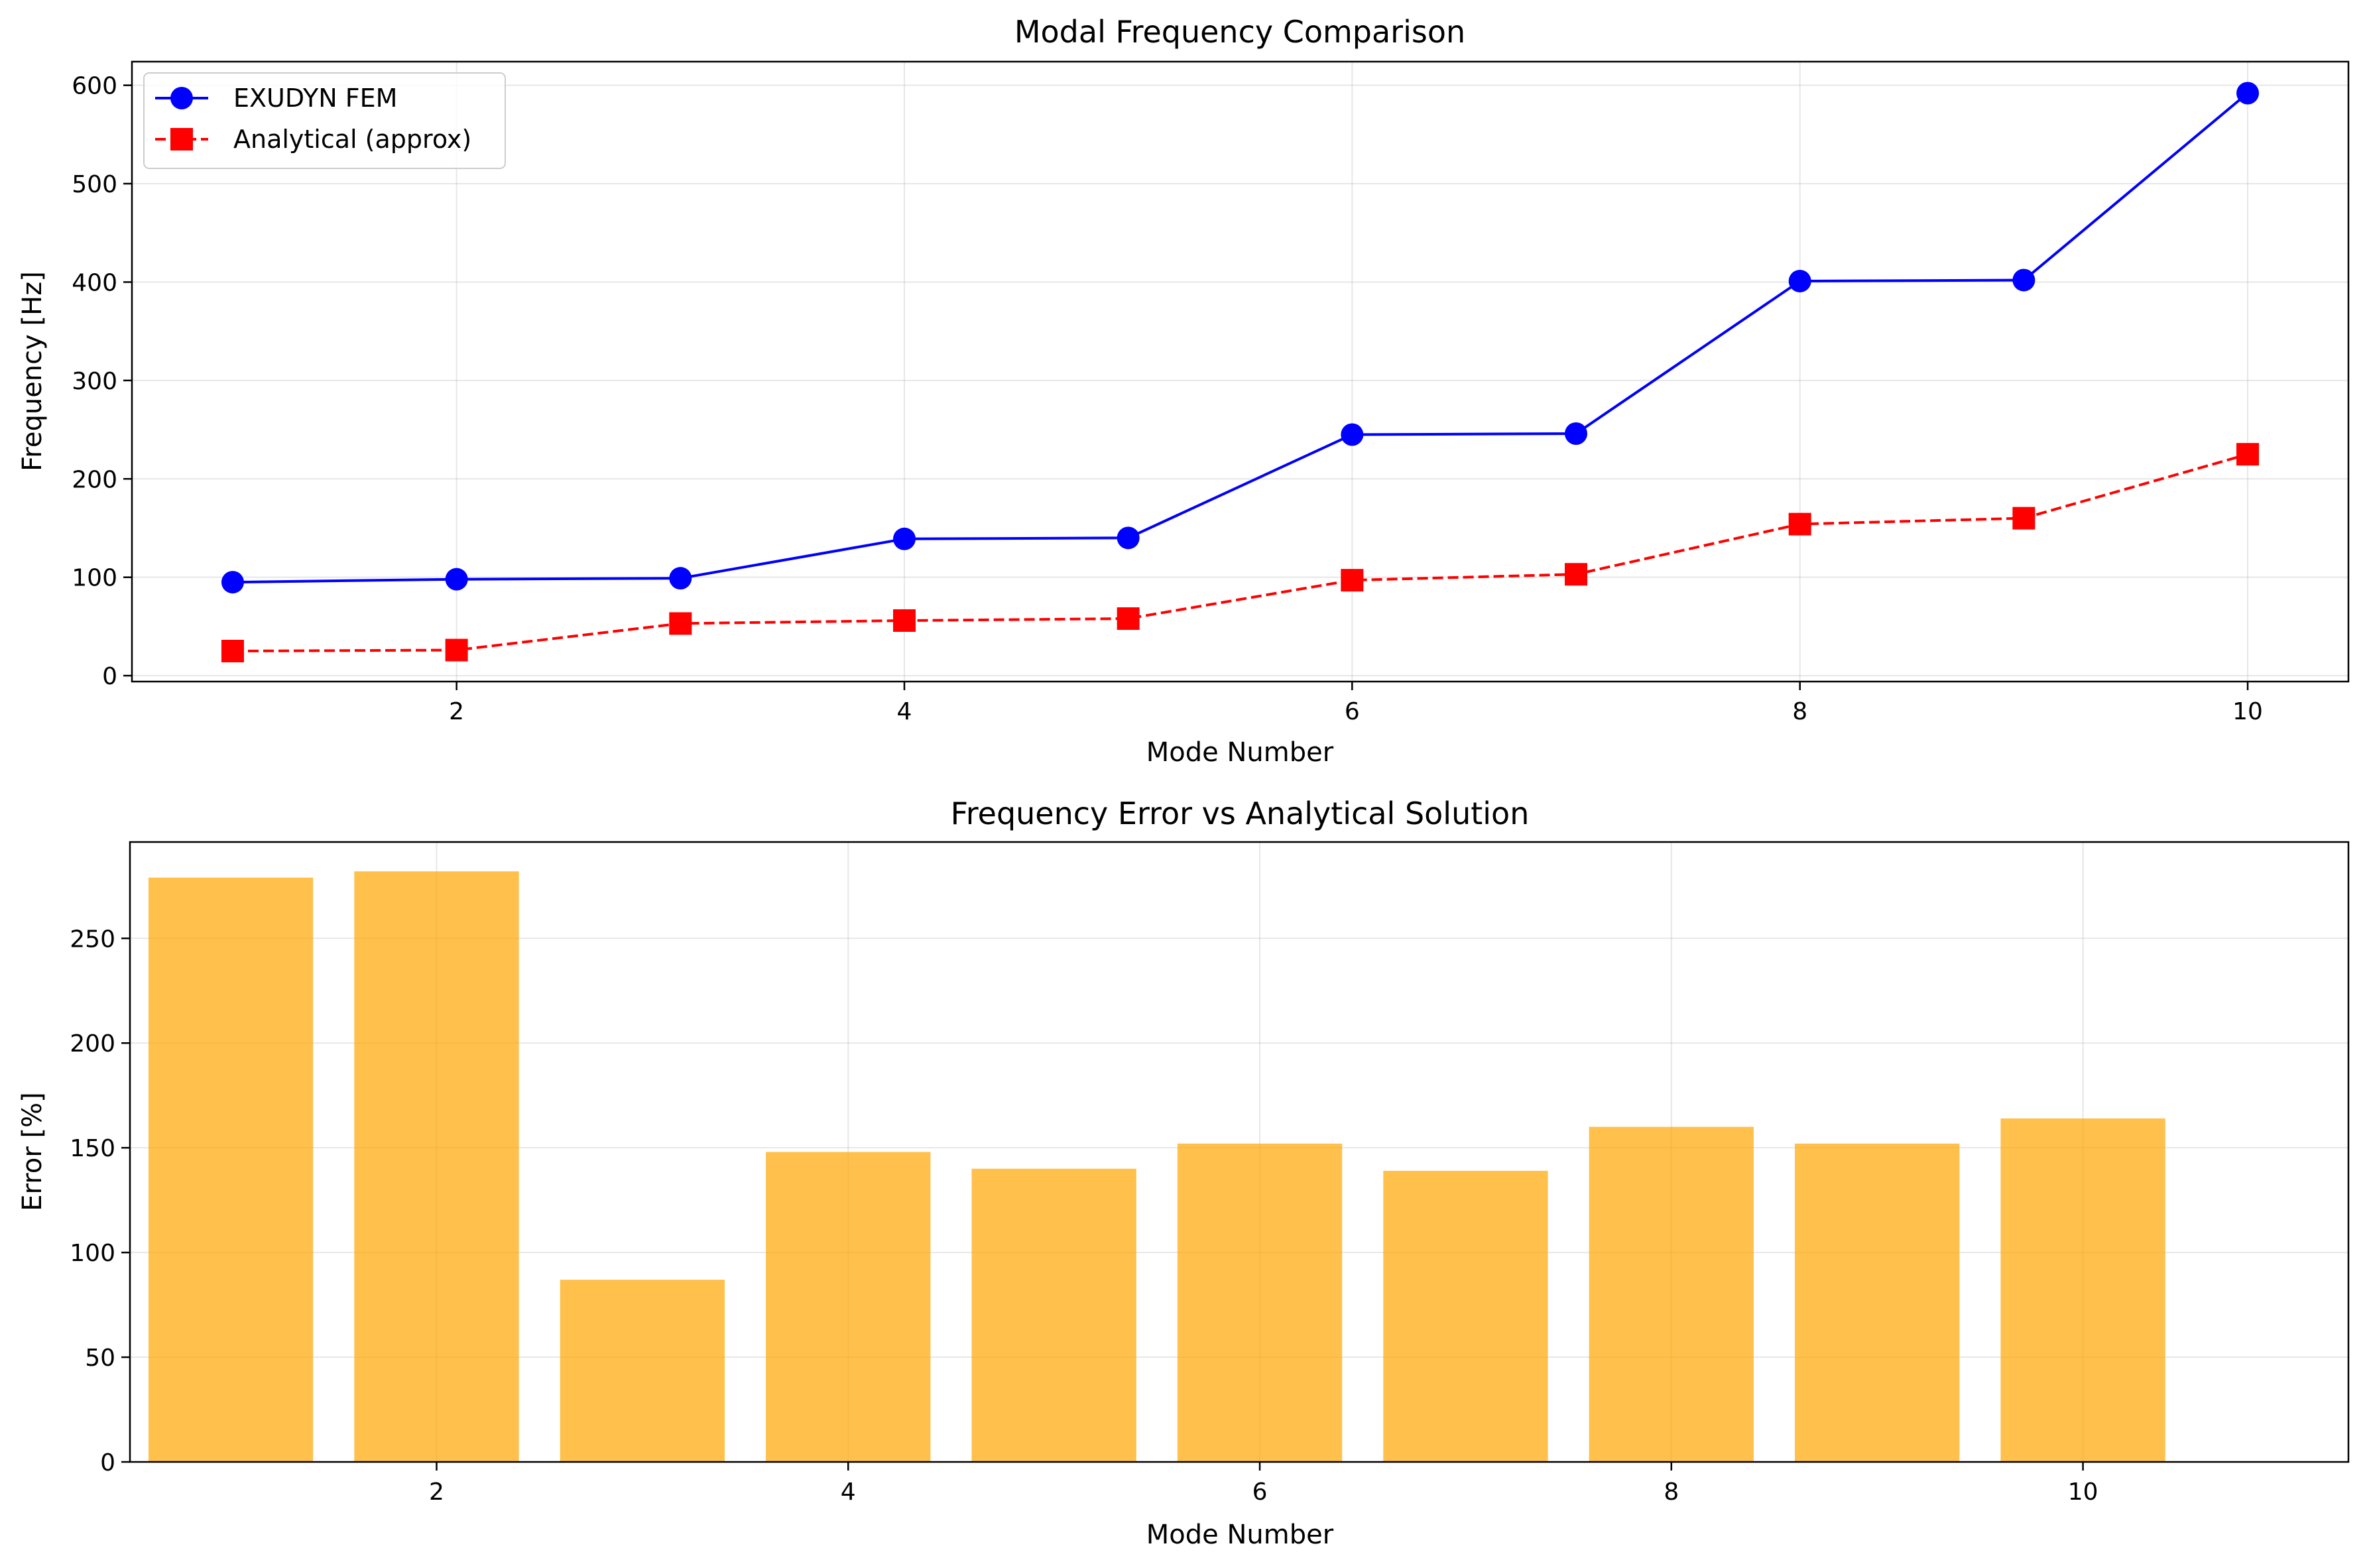 The image size is (2367, 1568). What do you see at coordinates (1240, 813) in the screenshot?
I see `bottom-chart-title: Frequency Error vs Analytical Solution` at bounding box center [1240, 813].